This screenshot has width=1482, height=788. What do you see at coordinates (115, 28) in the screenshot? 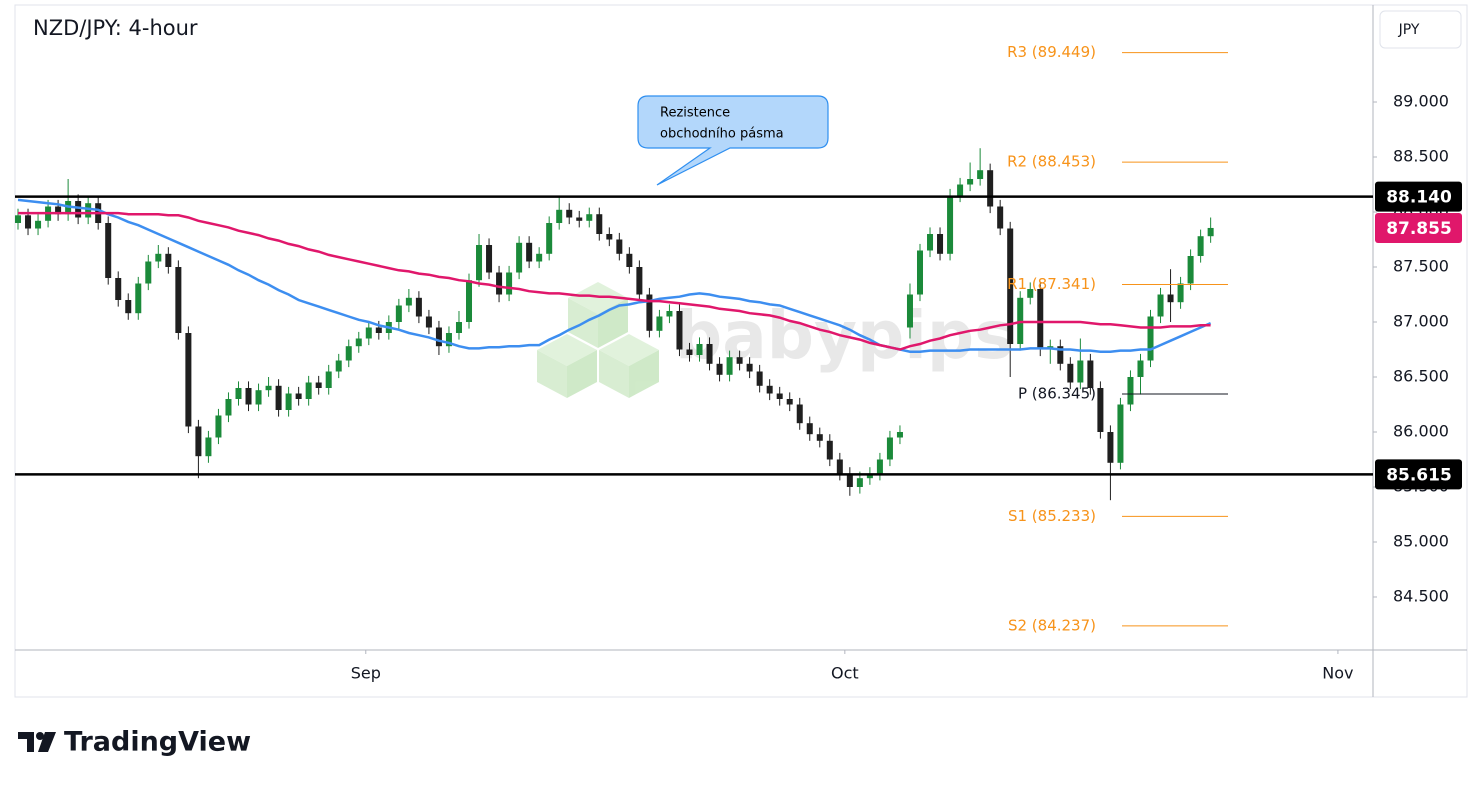
I see `chart-title: NZD/JPY: 4-hour` at bounding box center [115, 28].